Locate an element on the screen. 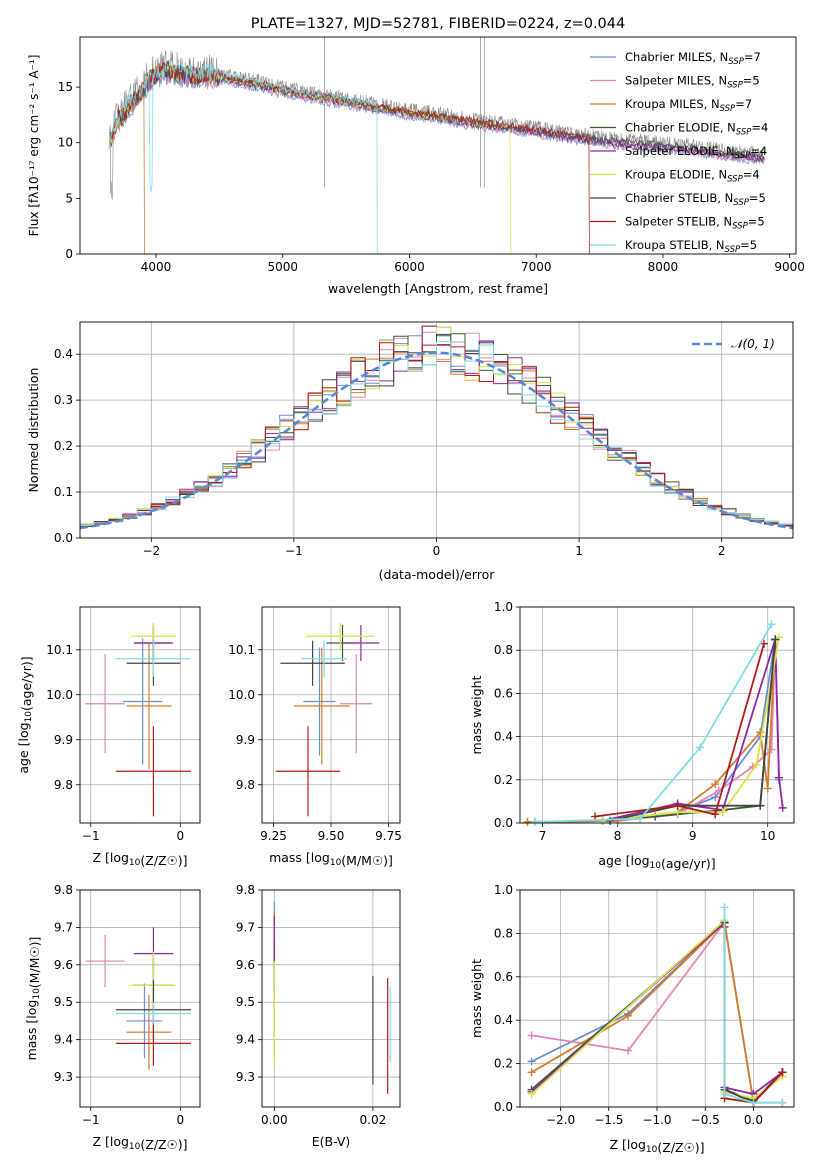 This screenshot has height=1170, width=819. x-tick-label: 0.0 is located at coordinates (753, 1120).